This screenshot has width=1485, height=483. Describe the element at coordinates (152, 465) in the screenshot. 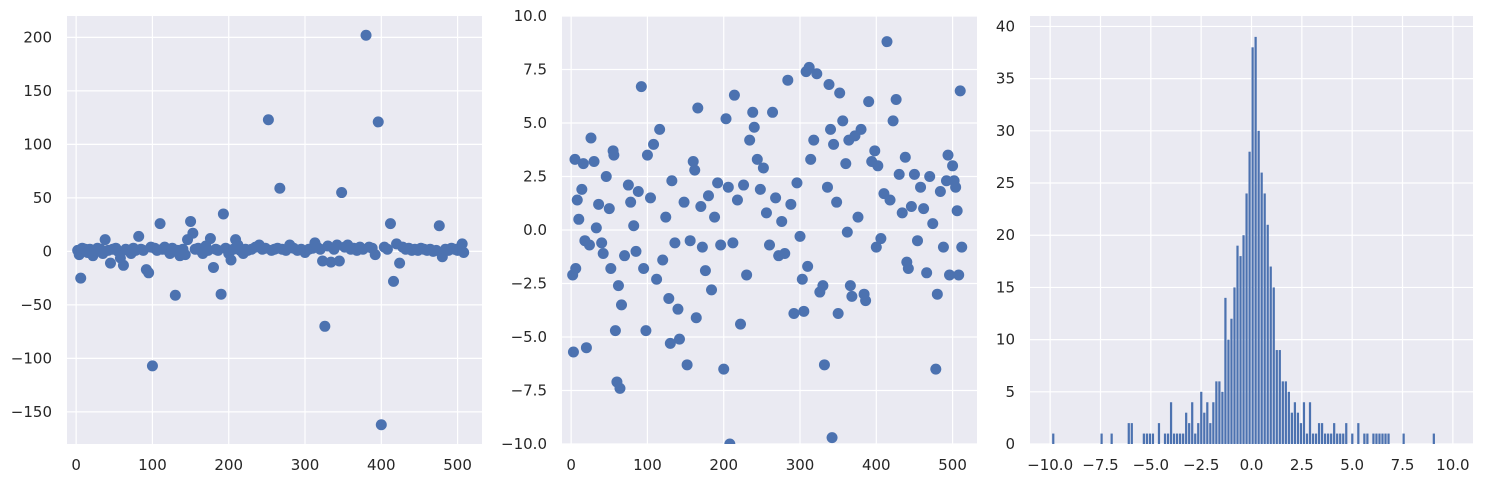

I see `x-tick-label: 100` at that location.